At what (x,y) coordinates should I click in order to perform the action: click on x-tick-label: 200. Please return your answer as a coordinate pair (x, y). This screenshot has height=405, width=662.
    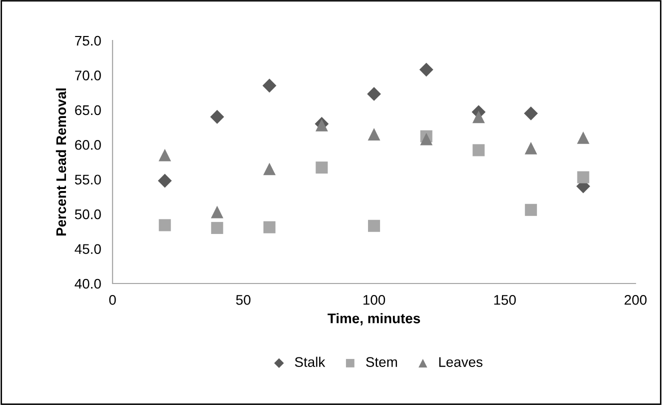
    Looking at the image, I should click on (635, 299).